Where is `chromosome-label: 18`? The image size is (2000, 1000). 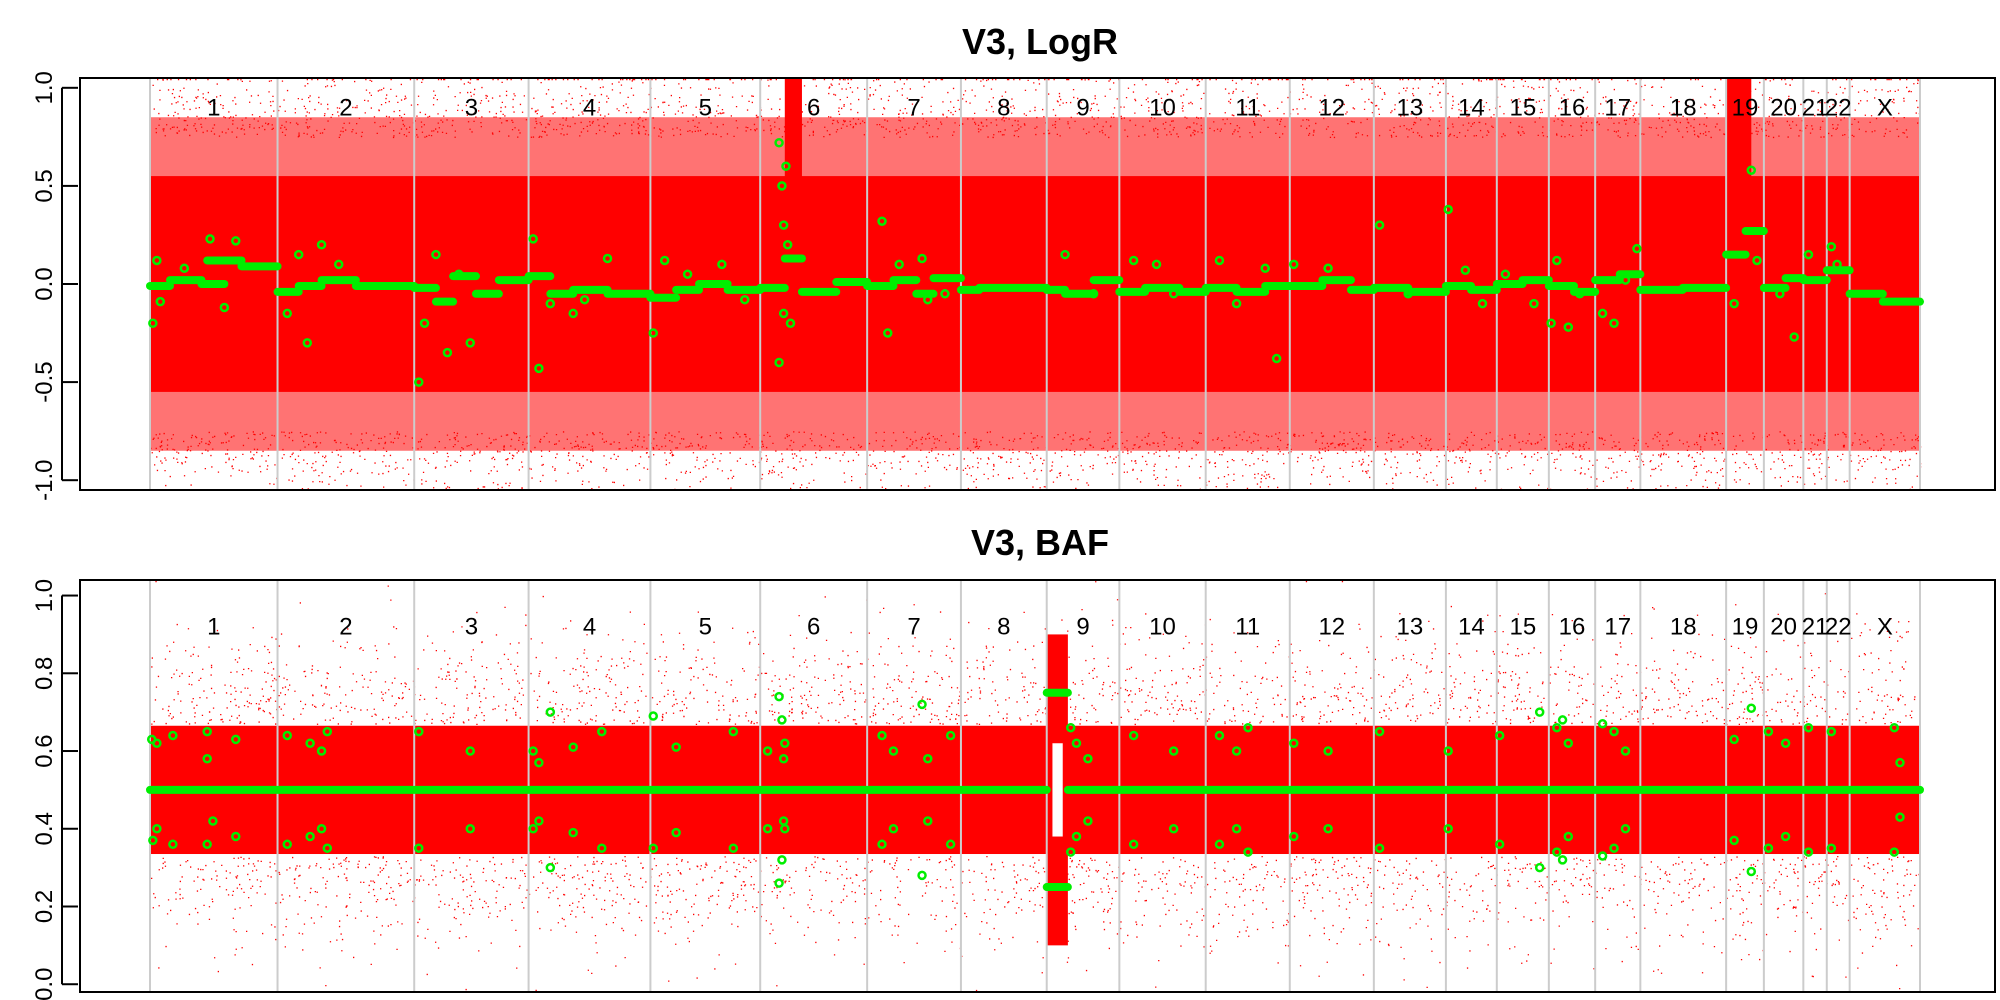 chromosome-label: 18 is located at coordinates (1683, 107).